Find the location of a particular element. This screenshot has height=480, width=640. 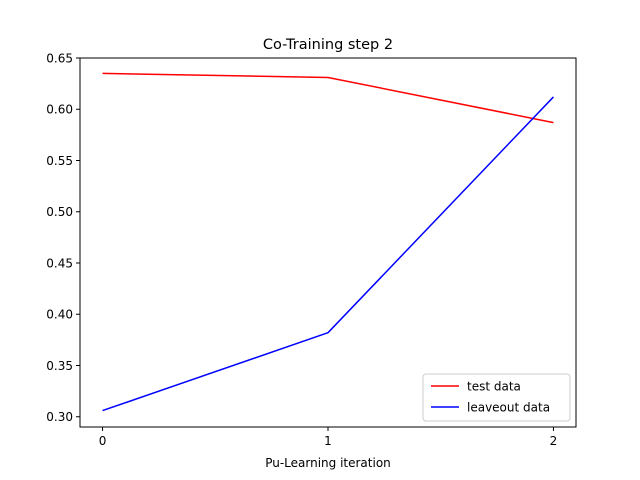

y-axis-ticks: 0.30 0.35 0.40 0.45 0.50 0.55 0.60 0.65 is located at coordinates (63, 237).